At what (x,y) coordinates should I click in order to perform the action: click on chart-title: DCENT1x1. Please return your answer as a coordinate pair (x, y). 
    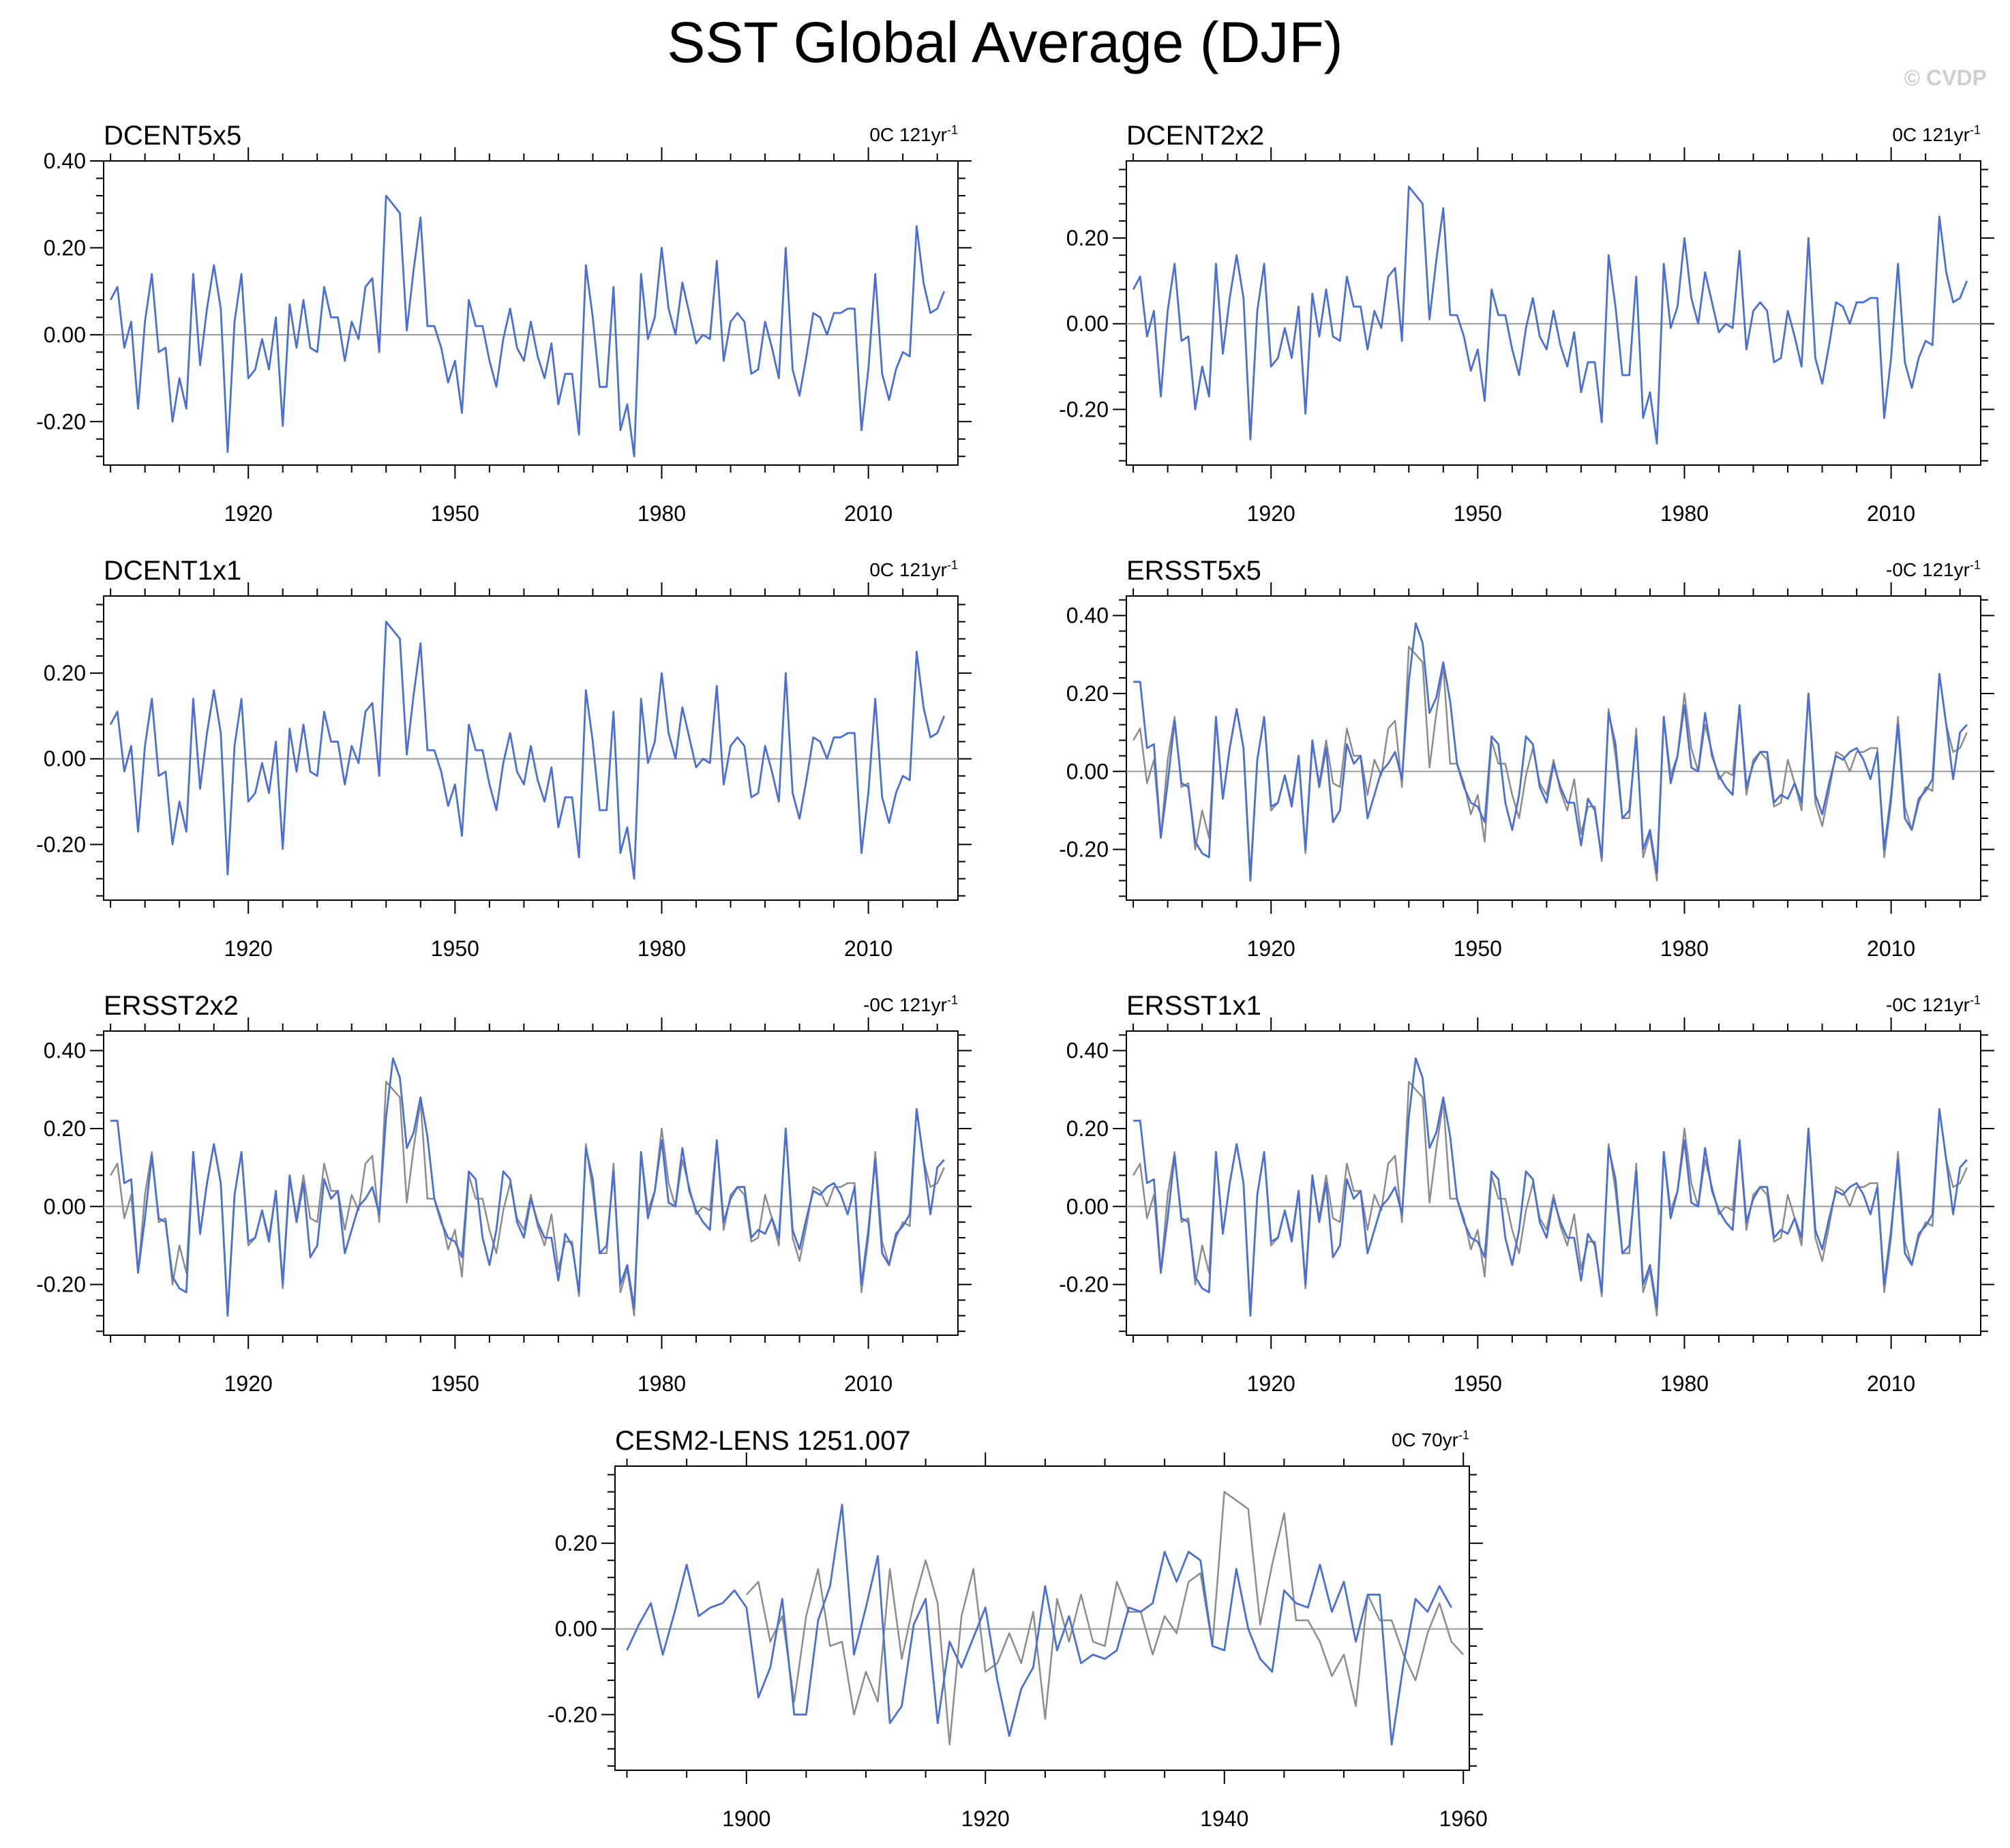
    Looking at the image, I should click on (173, 571).